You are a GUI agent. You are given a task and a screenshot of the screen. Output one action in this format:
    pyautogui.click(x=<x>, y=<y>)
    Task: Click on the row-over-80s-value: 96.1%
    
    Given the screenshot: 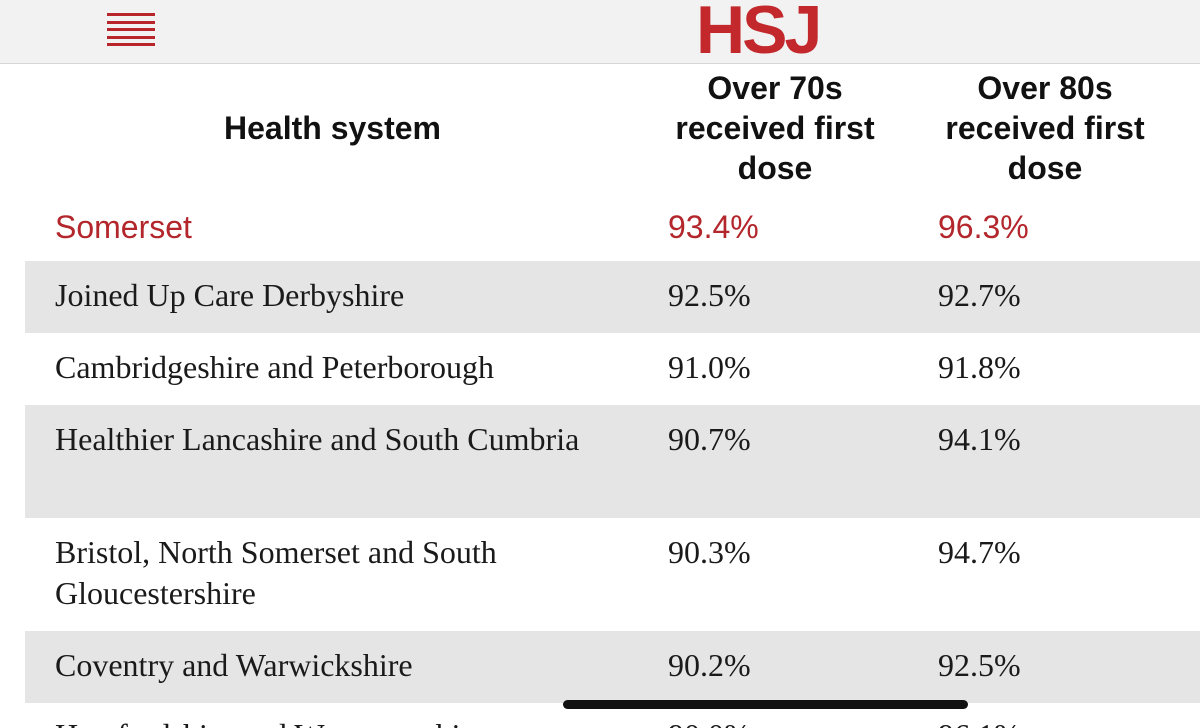 What is the action you would take?
    pyautogui.click(x=979, y=721)
    